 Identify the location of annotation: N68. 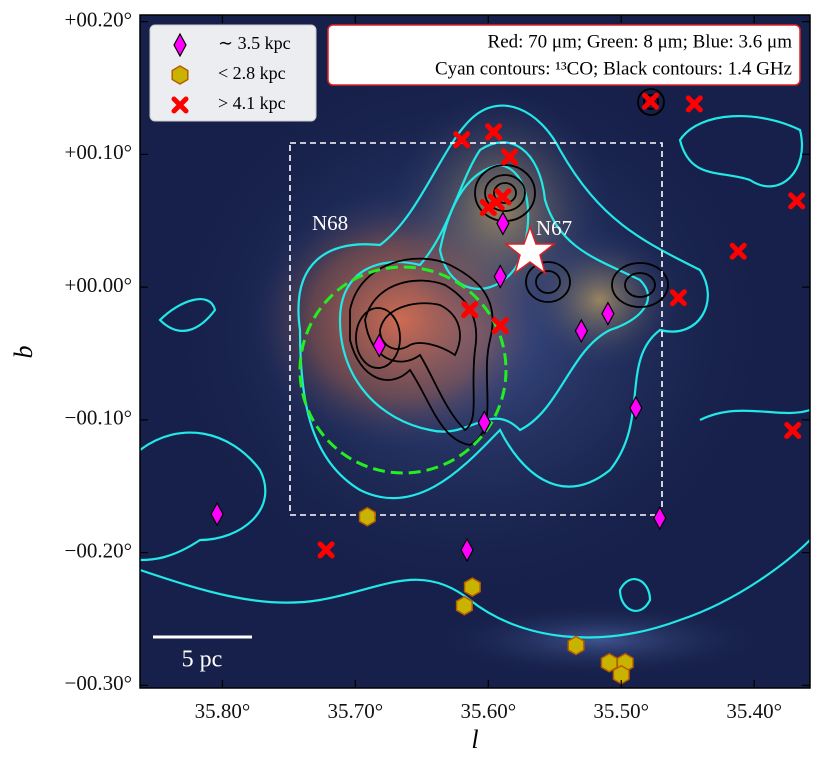
(330, 223).